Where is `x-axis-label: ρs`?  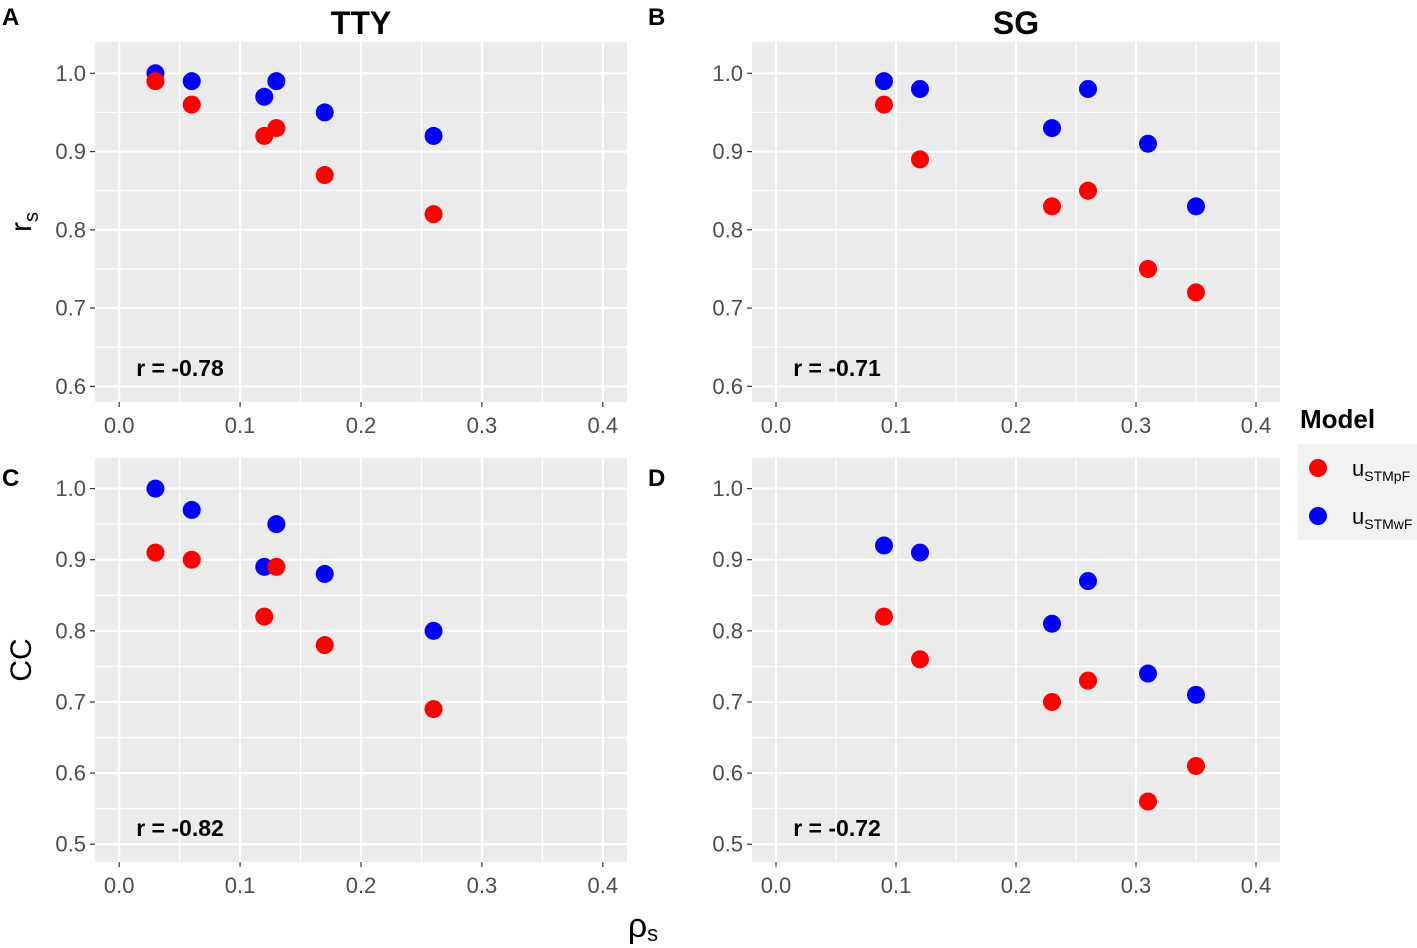 x-axis-label: ρs is located at coordinates (643, 926).